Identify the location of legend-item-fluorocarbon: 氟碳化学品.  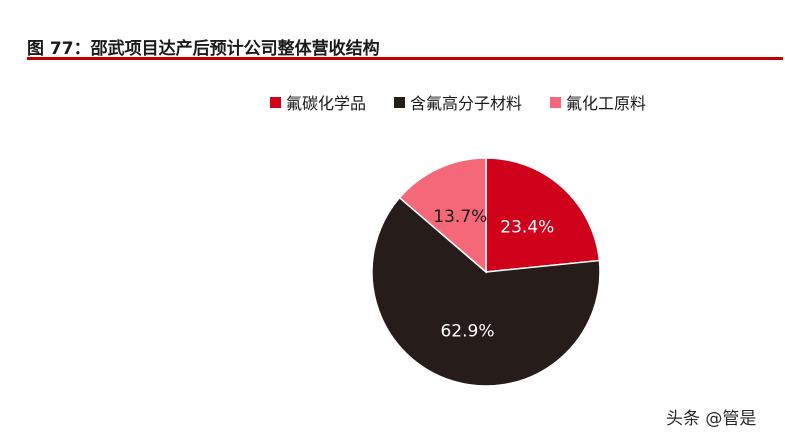
(318, 102).